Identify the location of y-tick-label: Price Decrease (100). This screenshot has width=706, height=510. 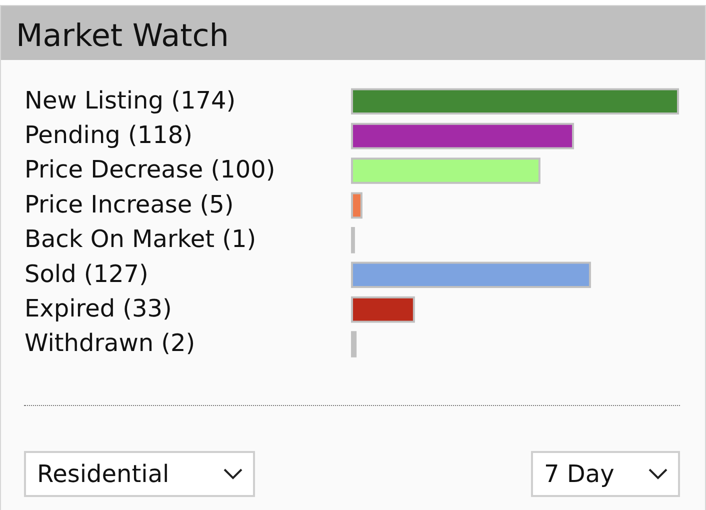
(150, 170).